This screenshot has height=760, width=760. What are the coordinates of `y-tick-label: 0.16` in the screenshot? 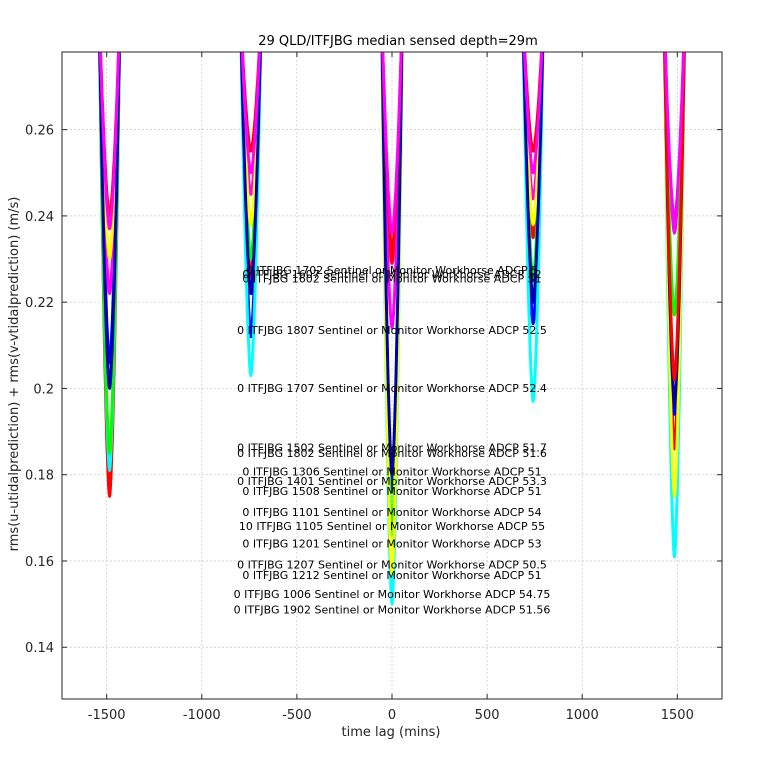 It's located at (39, 562).